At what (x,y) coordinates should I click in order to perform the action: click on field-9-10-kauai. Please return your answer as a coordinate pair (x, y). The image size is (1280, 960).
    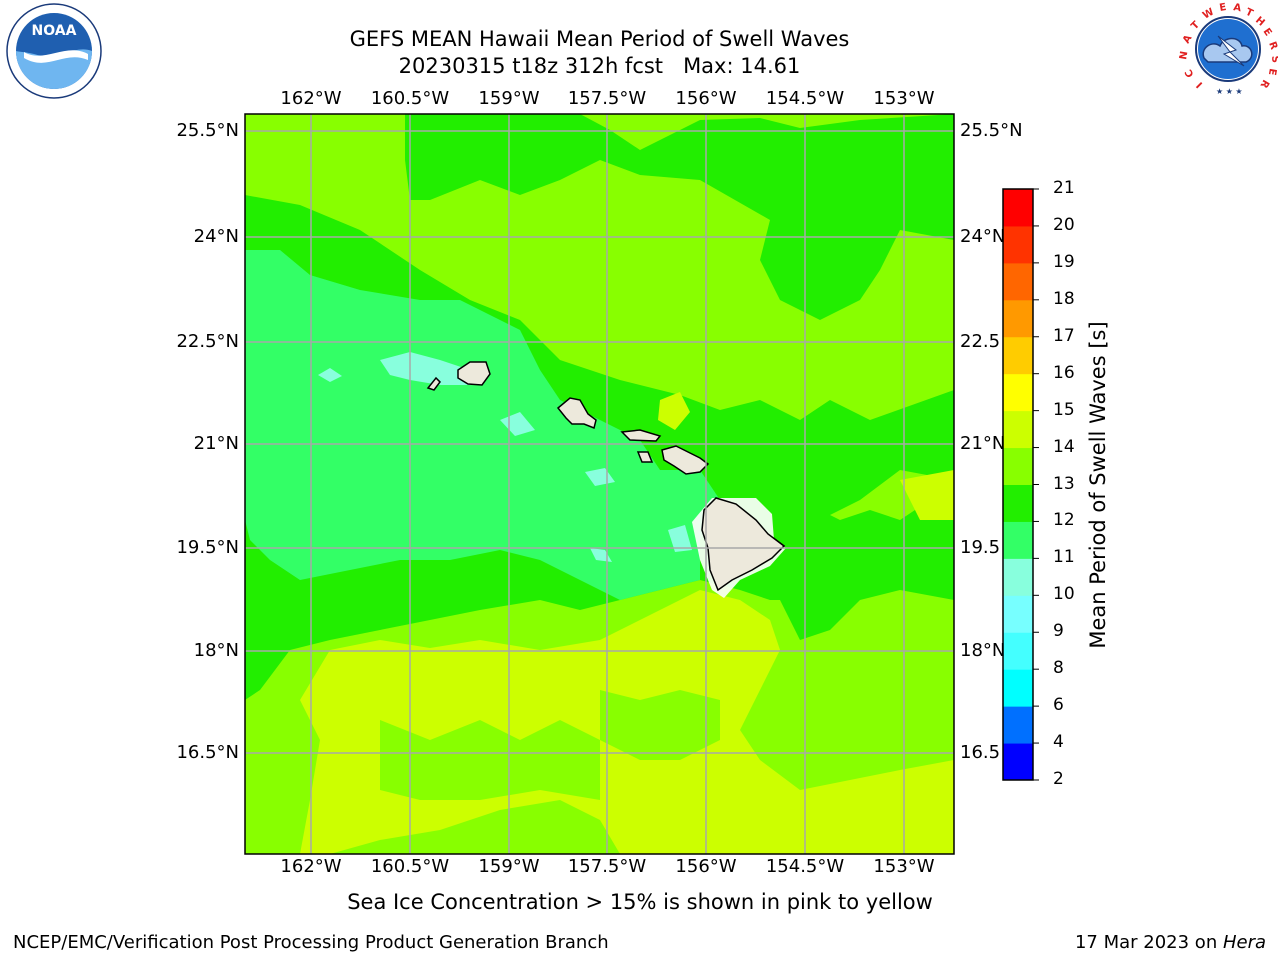
    Looking at the image, I should click on (430, 368).